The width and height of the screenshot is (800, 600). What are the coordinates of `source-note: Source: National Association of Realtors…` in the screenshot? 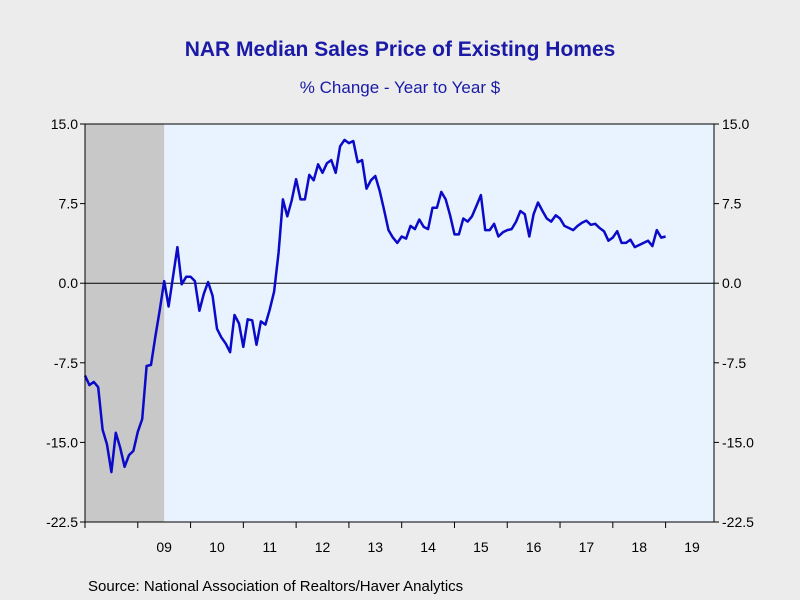 It's located at (276, 586).